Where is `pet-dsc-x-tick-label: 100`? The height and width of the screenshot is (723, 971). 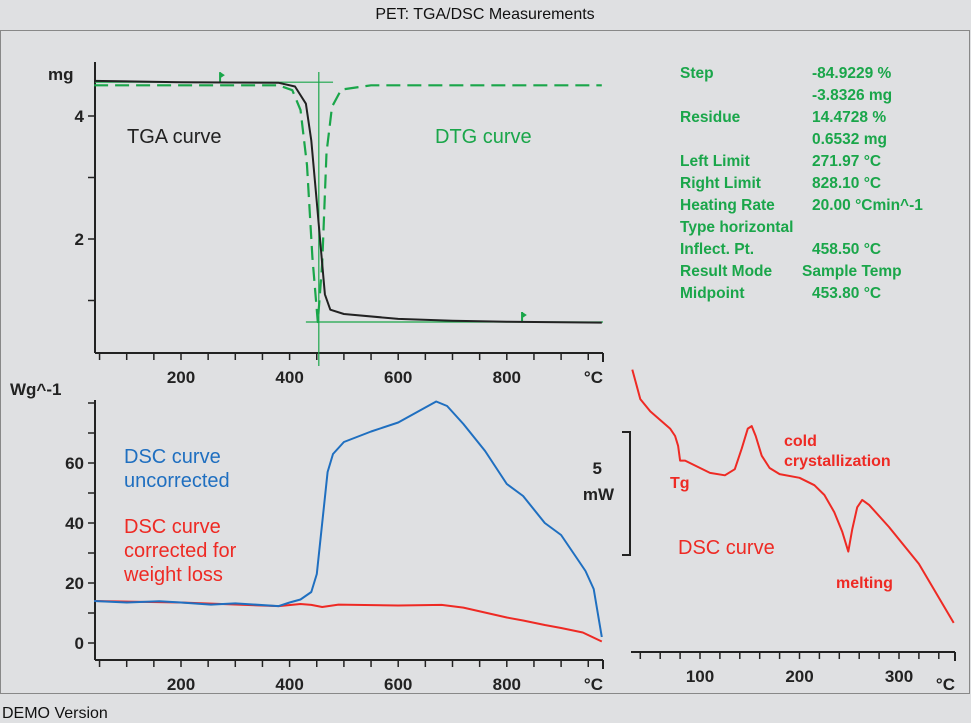 pet-dsc-x-tick-label: 100 is located at coordinates (700, 676).